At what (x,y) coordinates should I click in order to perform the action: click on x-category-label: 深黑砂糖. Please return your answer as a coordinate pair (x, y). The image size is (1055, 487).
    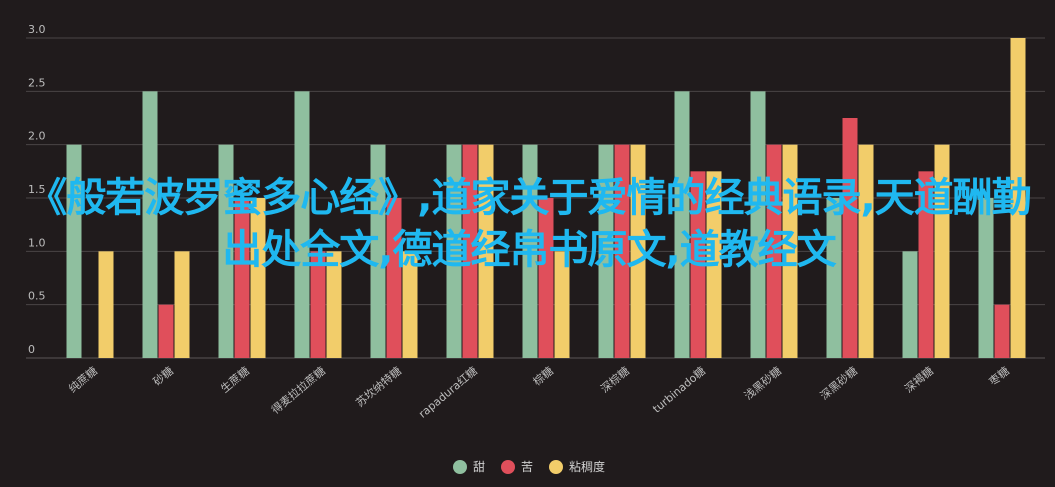
    Looking at the image, I should click on (838, 383).